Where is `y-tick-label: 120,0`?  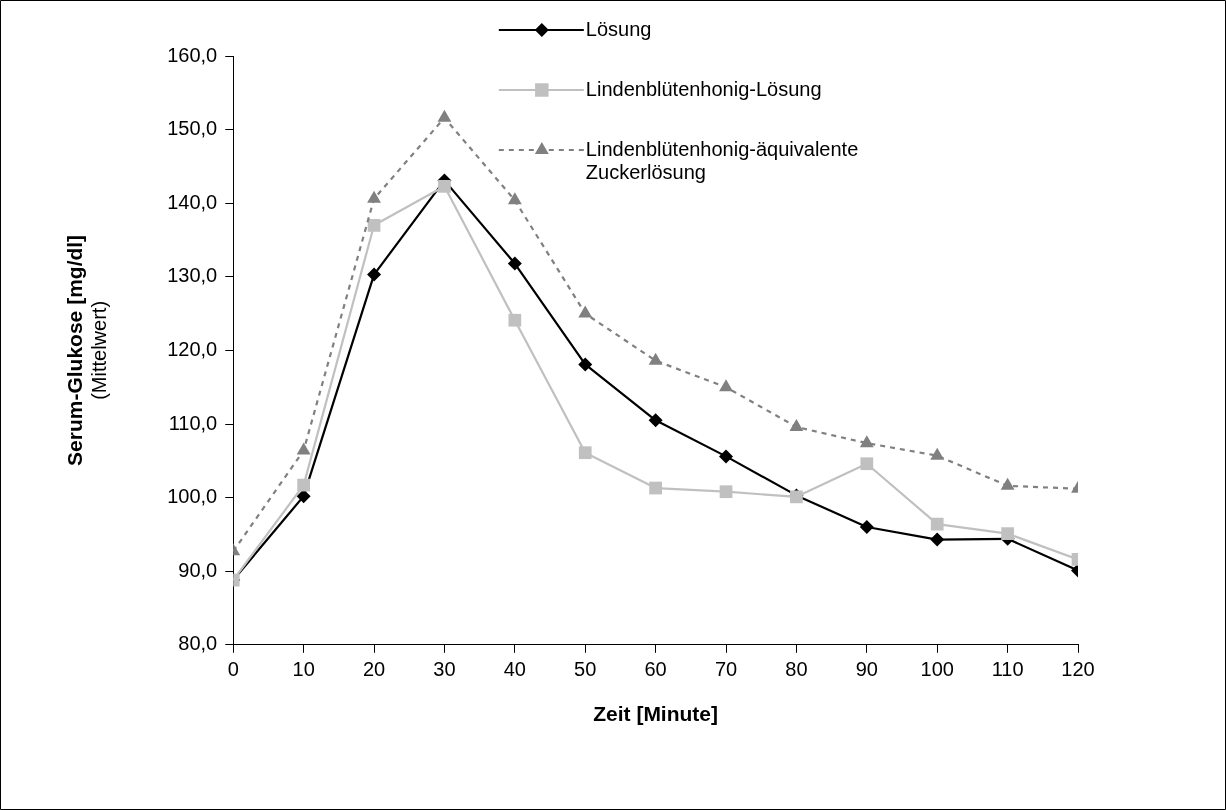
y-tick-label: 120,0 is located at coordinates (192, 348).